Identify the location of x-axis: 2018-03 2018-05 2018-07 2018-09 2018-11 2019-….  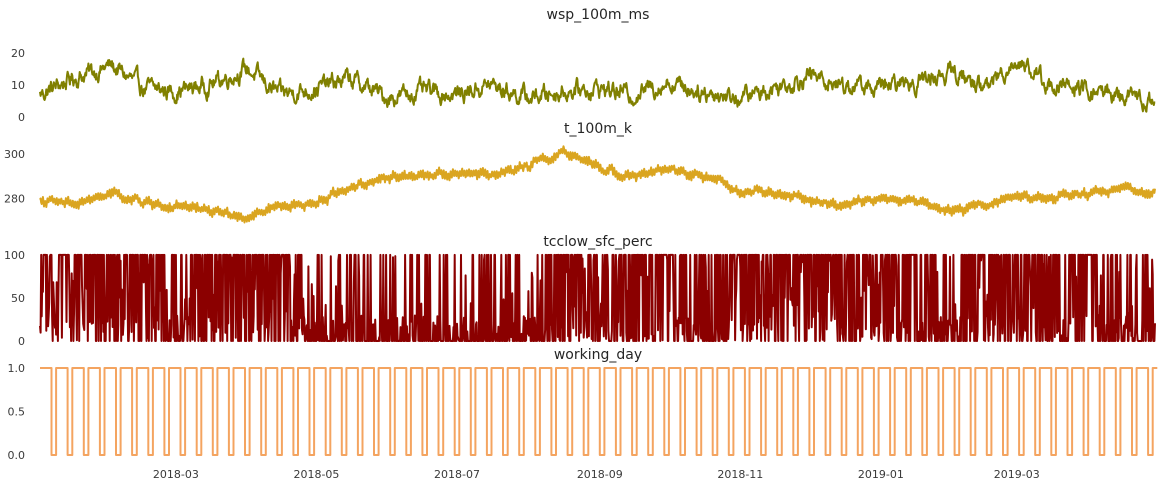
(596, 474).